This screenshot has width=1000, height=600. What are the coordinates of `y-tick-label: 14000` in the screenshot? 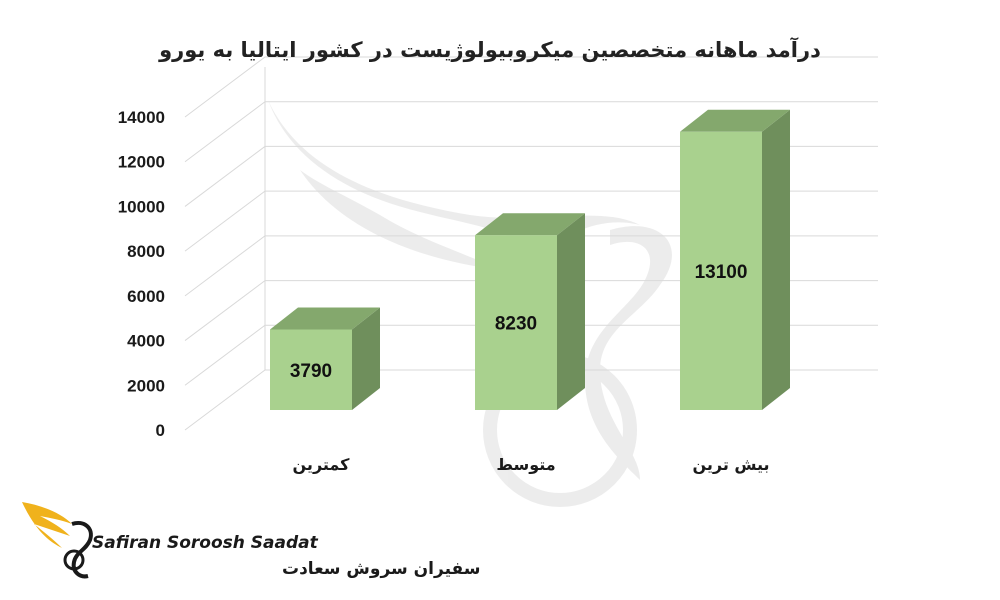 It's located at (141, 117).